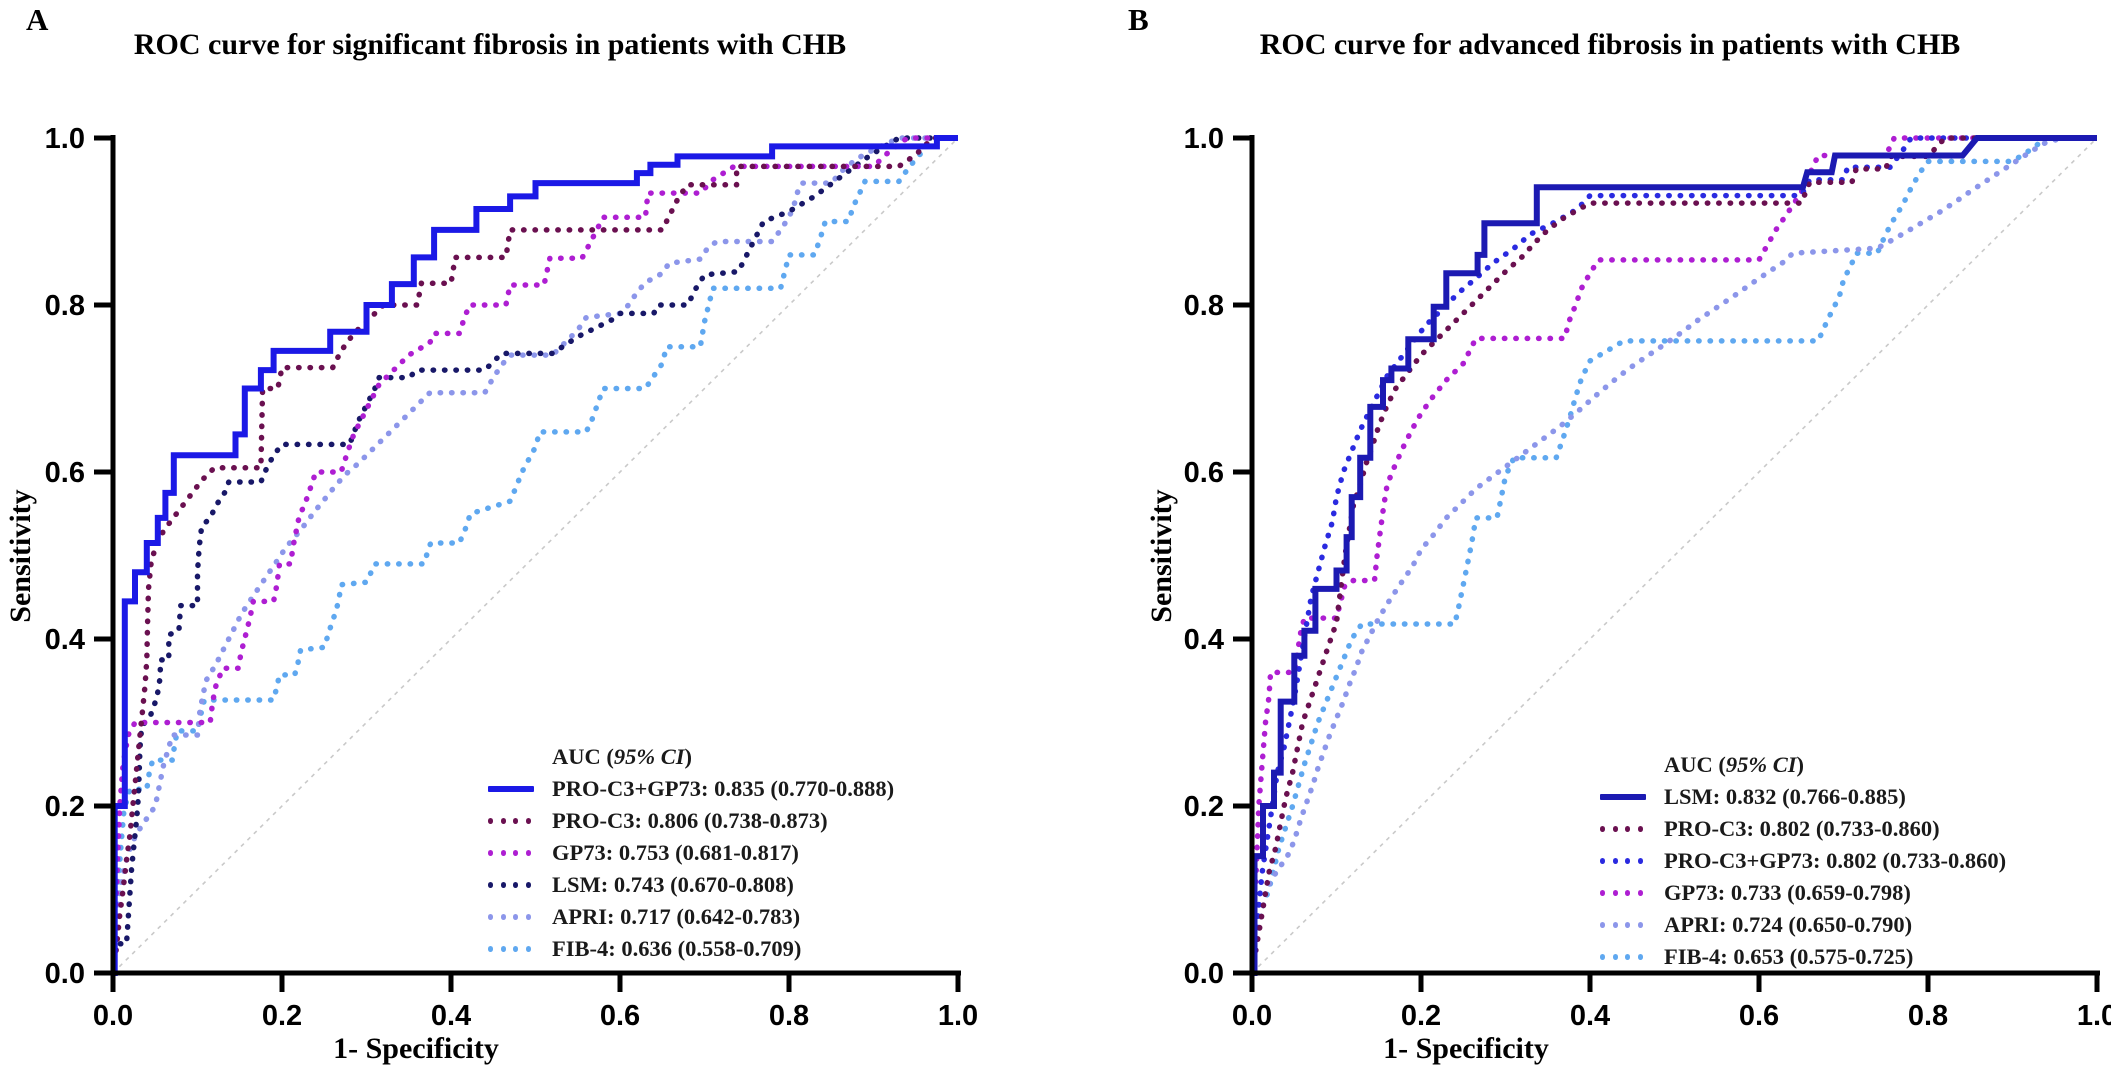 The image size is (2111, 1086). I want to click on legend-a-item-proc3: PRO-C3: 0.806 (0.738-0.873), so click(691, 821).